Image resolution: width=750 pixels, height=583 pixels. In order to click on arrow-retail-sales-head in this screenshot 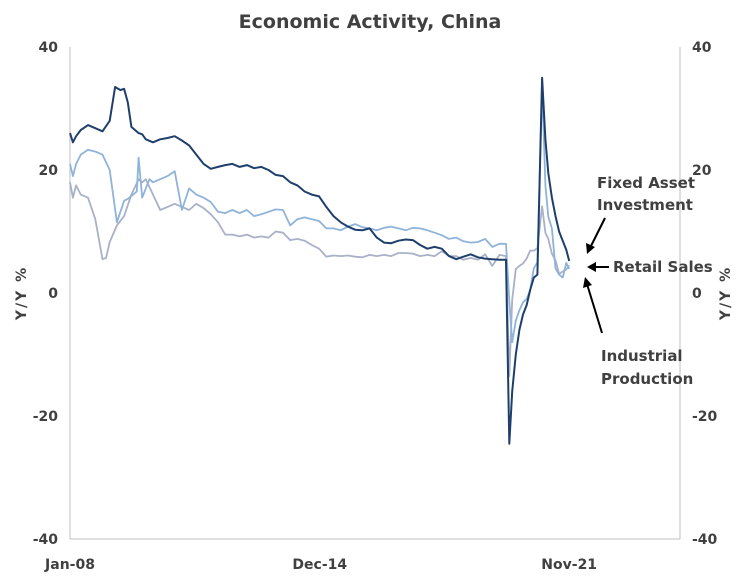, I will do `click(591, 267)`.